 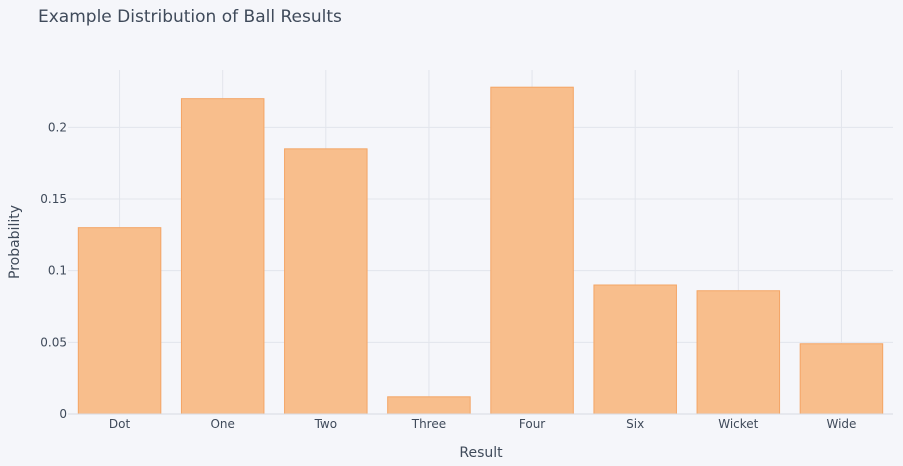 What do you see at coordinates (53, 342) in the screenshot?
I see `y-tick-label: 0.05` at bounding box center [53, 342].